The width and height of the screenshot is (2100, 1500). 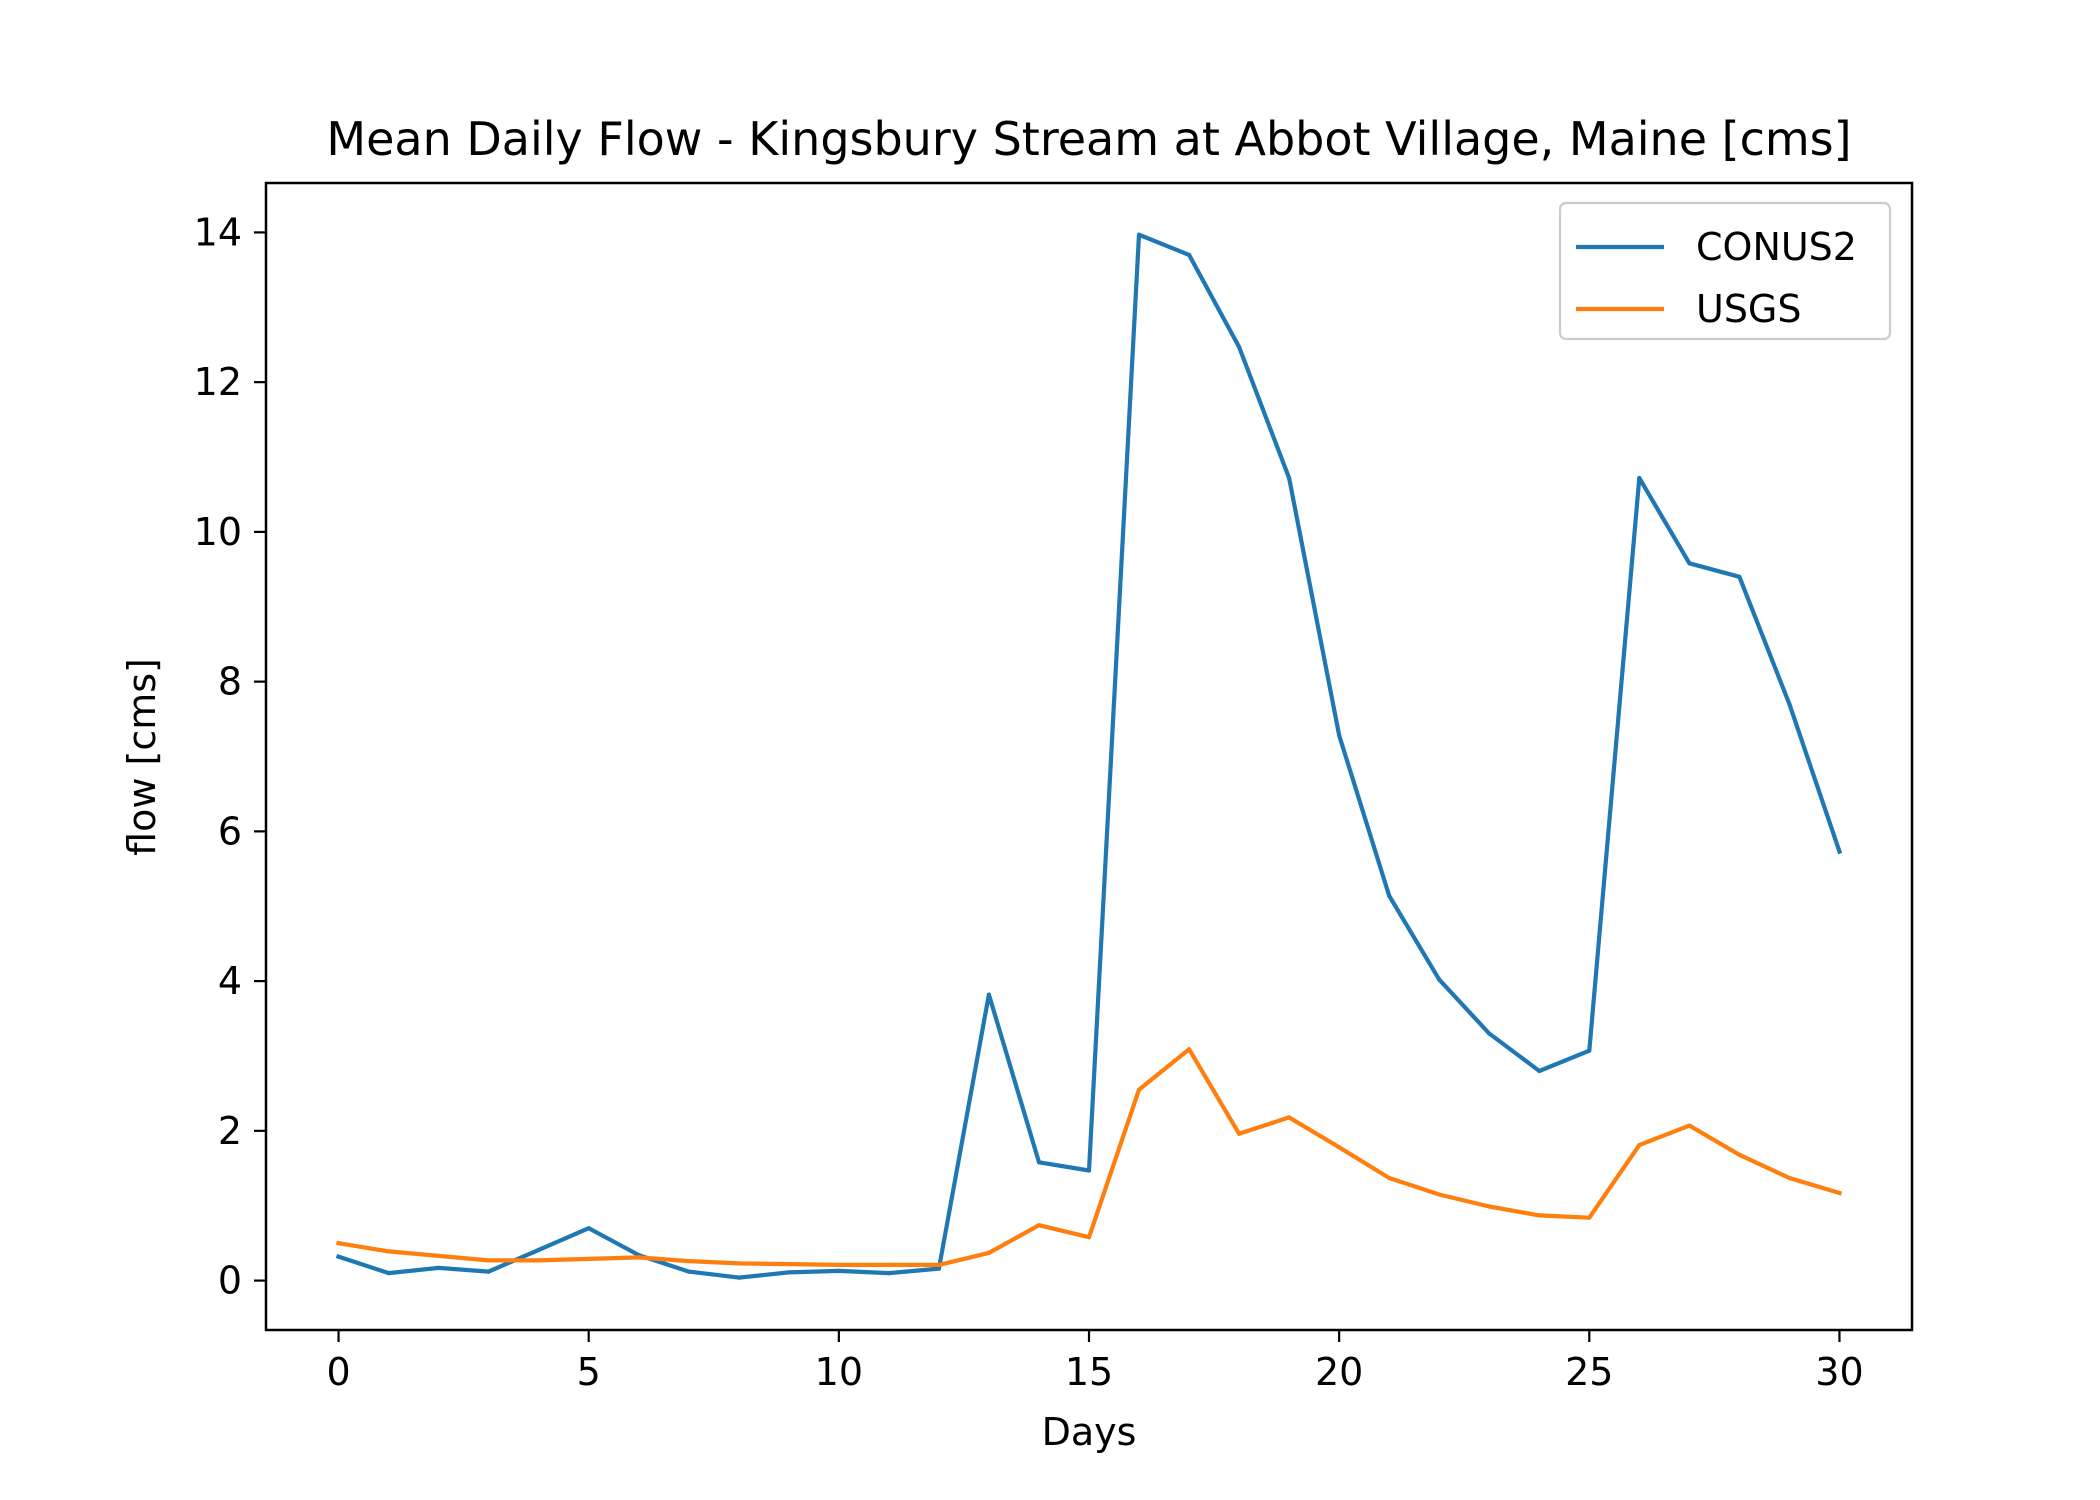 What do you see at coordinates (230, 981) in the screenshot?
I see `y-tick-label: 4` at bounding box center [230, 981].